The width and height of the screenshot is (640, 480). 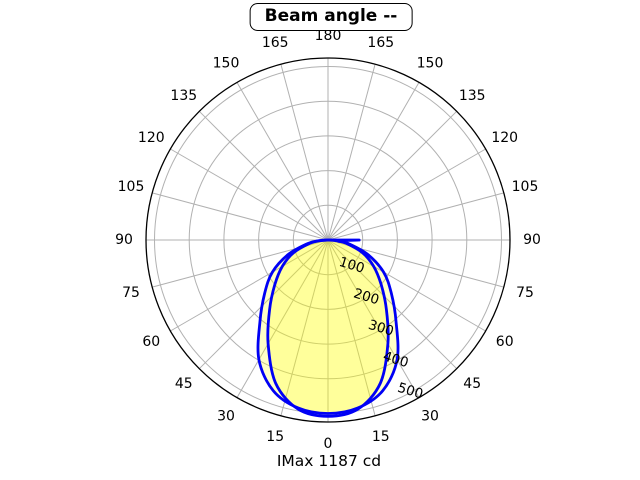 What do you see at coordinates (328, 444) in the screenshot?
I see `angle-label: 0` at bounding box center [328, 444].